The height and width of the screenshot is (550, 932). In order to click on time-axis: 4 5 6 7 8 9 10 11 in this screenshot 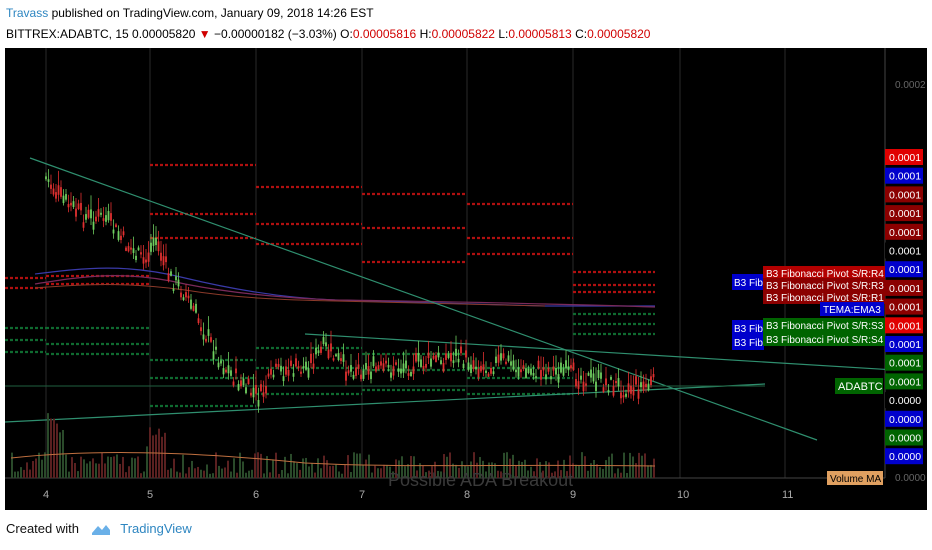, I will do `click(418, 495)`.